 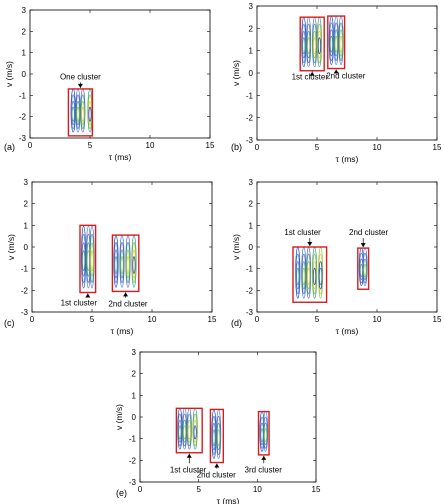 What do you see at coordinates (236, 73) in the screenshot?
I see `y-axis-label: v (m/s)` at bounding box center [236, 73].